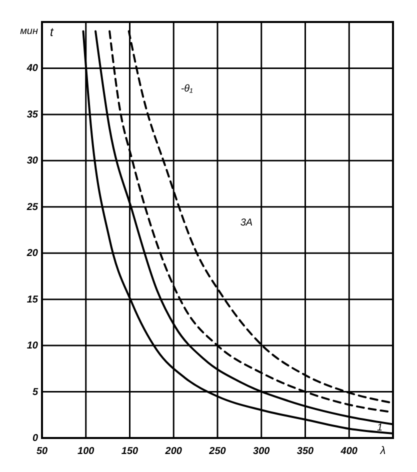 The image size is (417, 472). What do you see at coordinates (186, 88) in the screenshot?
I see `annotation: -θ₁` at bounding box center [186, 88].